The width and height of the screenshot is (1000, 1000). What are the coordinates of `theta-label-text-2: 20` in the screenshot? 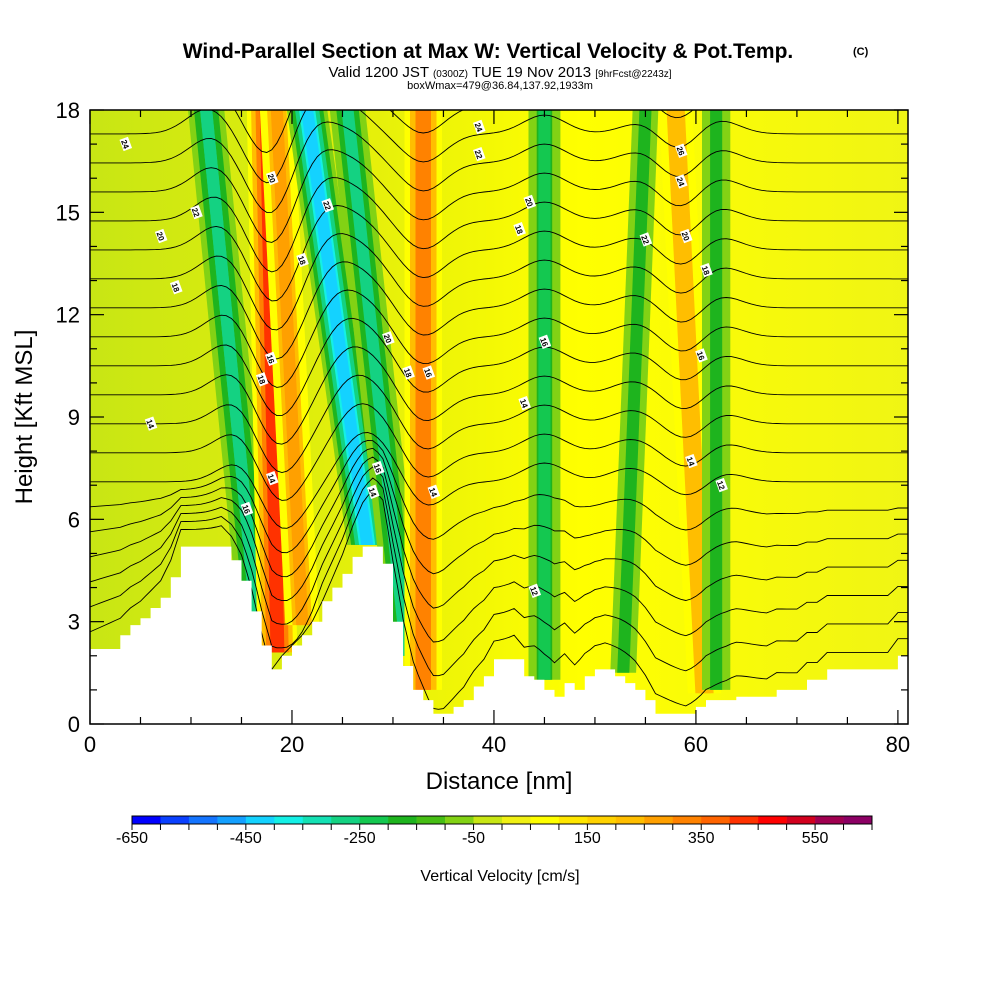 It's located at (160, 237).